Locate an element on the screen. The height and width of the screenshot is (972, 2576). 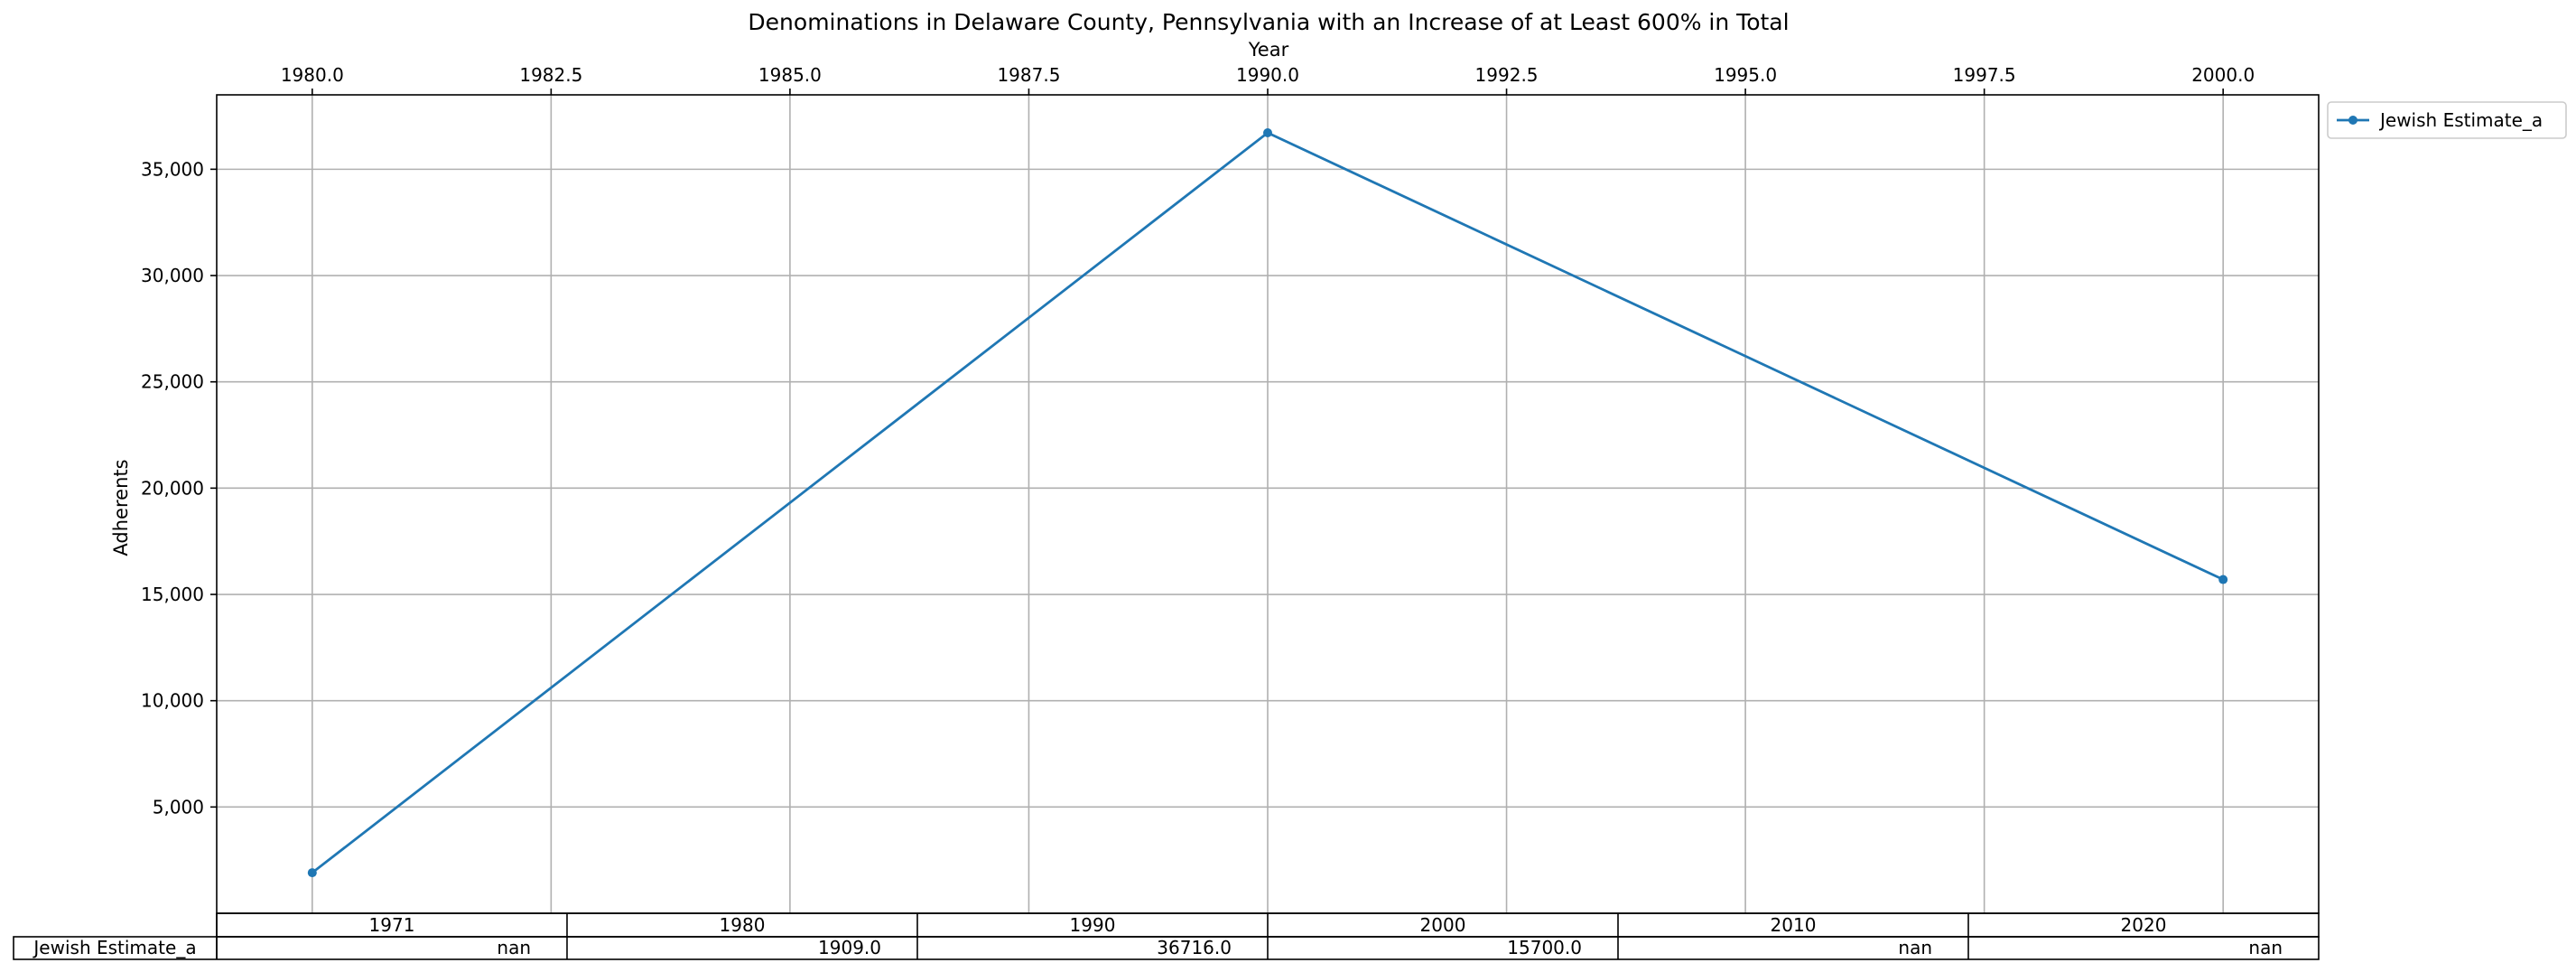
legend: Jewish Estimate_a is located at coordinates (2447, 120).